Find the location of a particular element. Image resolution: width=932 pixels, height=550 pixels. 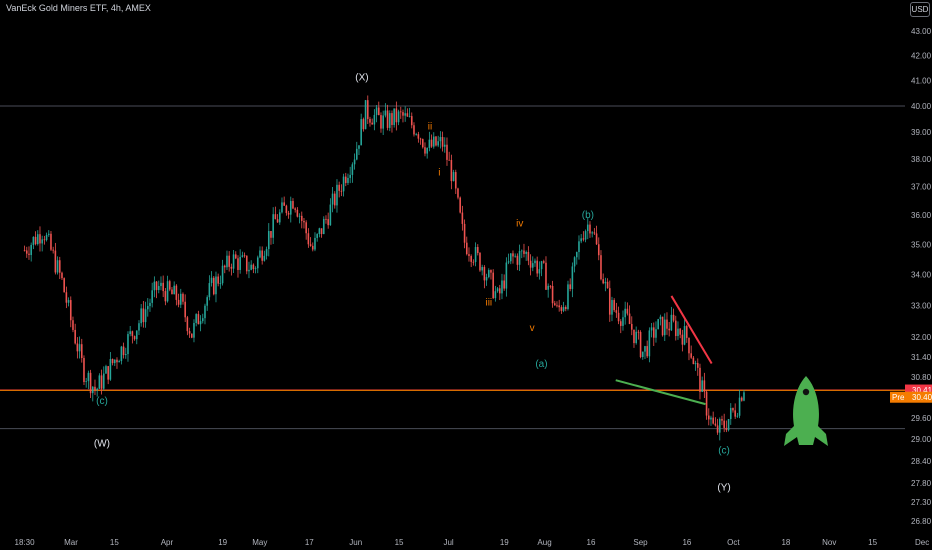

y-tick-label: 43.00 is located at coordinates (921, 31).